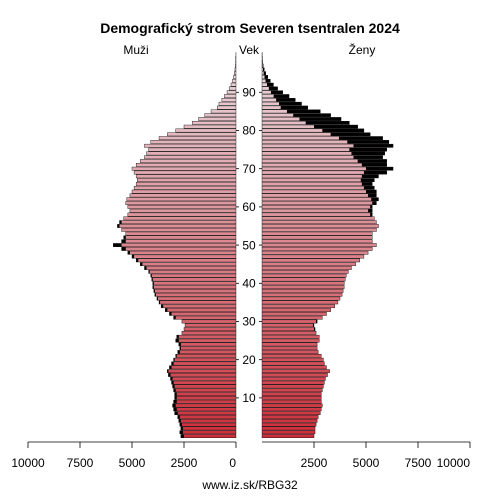 Image resolution: width=500 pixels, height=500 pixels. Describe the element at coordinates (249, 207) in the screenshot. I see `age-tick-label: 60` at that location.